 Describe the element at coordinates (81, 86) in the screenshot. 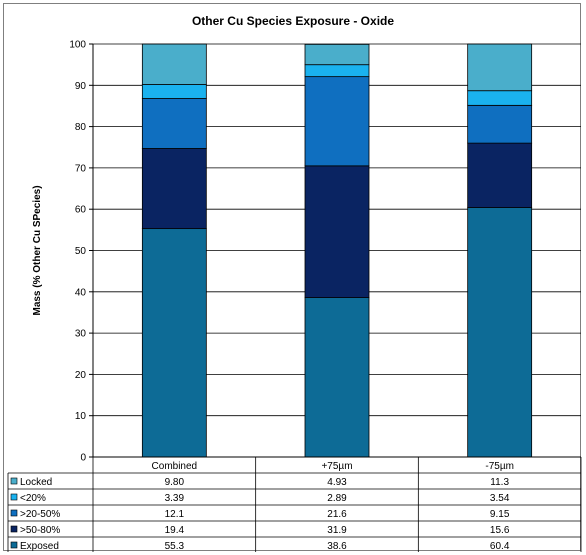

I see `y-tick-label-90: 90` at that location.